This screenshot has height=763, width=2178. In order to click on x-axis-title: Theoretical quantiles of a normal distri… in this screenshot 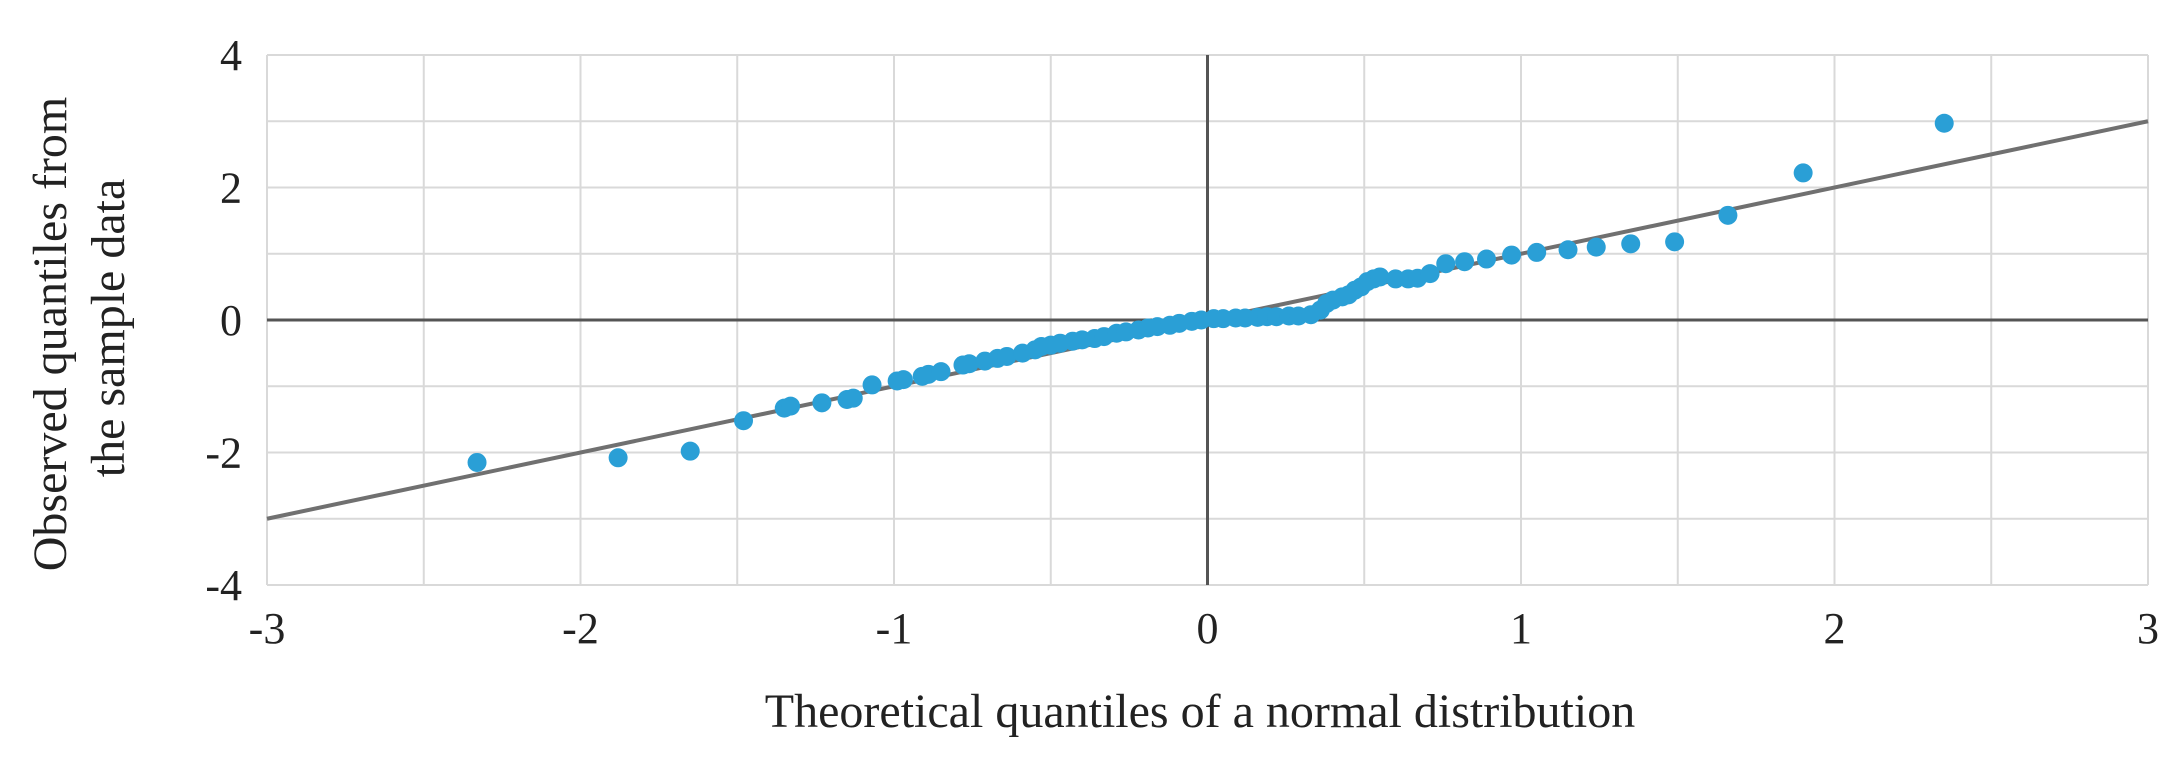, I will do `click(1200, 711)`.